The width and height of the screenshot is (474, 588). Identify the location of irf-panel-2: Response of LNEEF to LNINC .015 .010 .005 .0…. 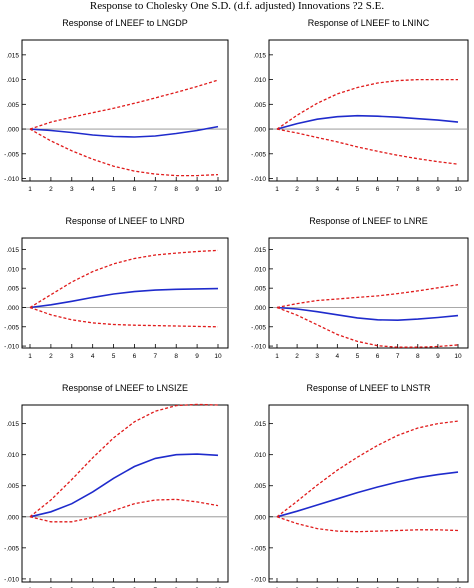
(360, 105).